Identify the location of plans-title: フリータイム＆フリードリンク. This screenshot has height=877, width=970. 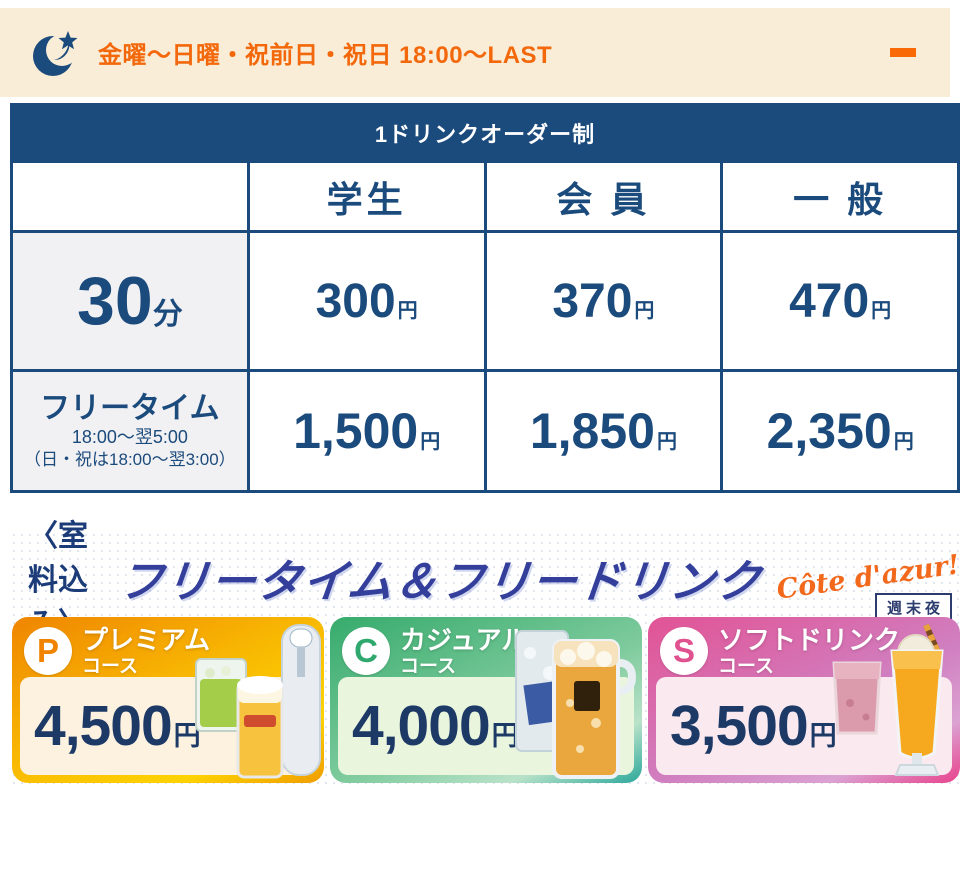
(440, 581).